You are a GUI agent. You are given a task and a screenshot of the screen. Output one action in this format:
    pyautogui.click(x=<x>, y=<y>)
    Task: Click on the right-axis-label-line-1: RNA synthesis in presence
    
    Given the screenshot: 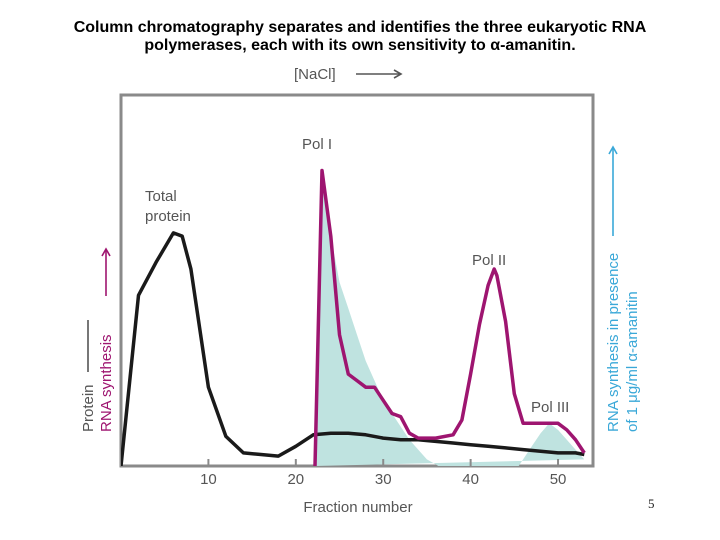 What is the action you would take?
    pyautogui.click(x=613, y=342)
    